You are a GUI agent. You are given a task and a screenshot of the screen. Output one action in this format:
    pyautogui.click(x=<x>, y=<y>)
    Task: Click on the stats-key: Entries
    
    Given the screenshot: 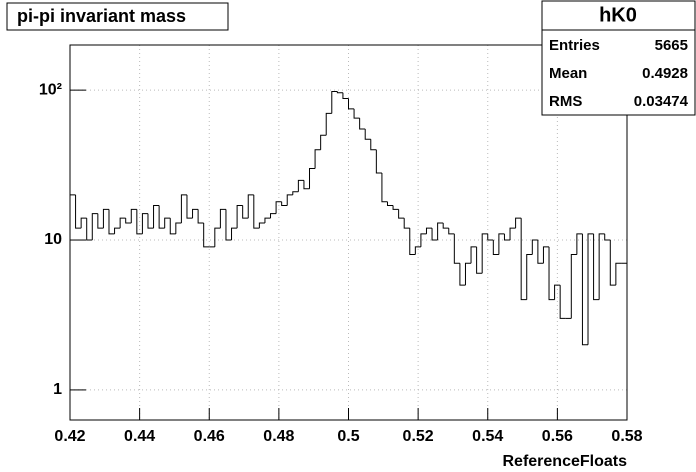 What is the action you would take?
    pyautogui.click(x=574, y=45)
    